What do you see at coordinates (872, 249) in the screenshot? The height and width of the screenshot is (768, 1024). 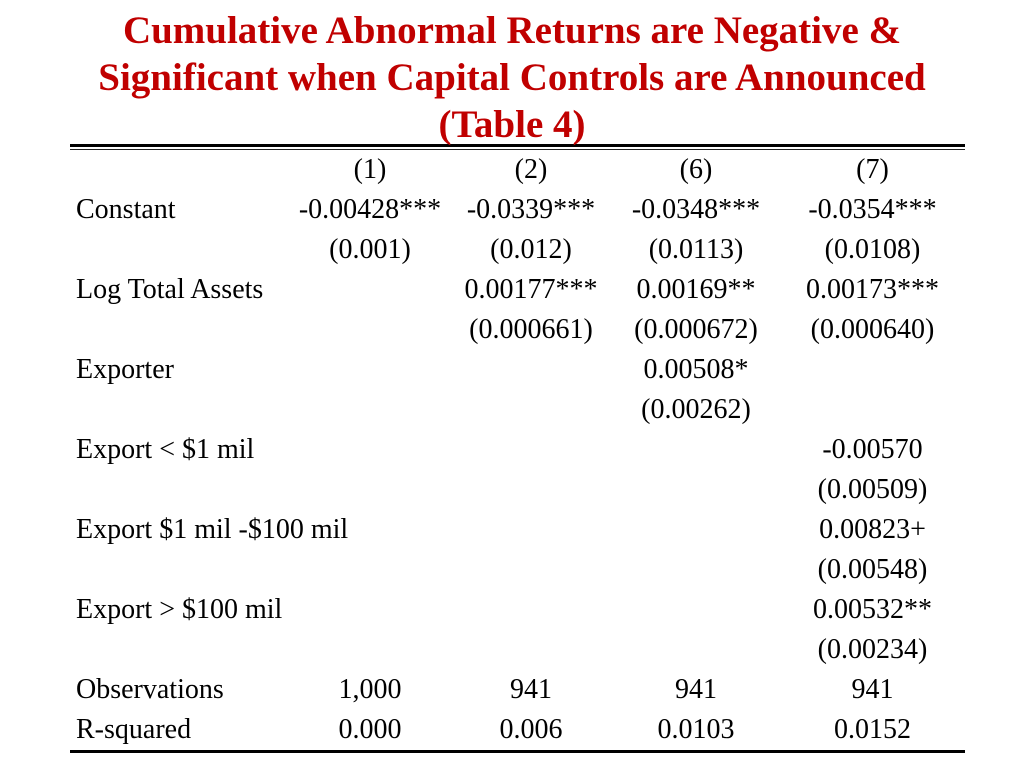 I see `table-cell: (0.0108)` at bounding box center [872, 249].